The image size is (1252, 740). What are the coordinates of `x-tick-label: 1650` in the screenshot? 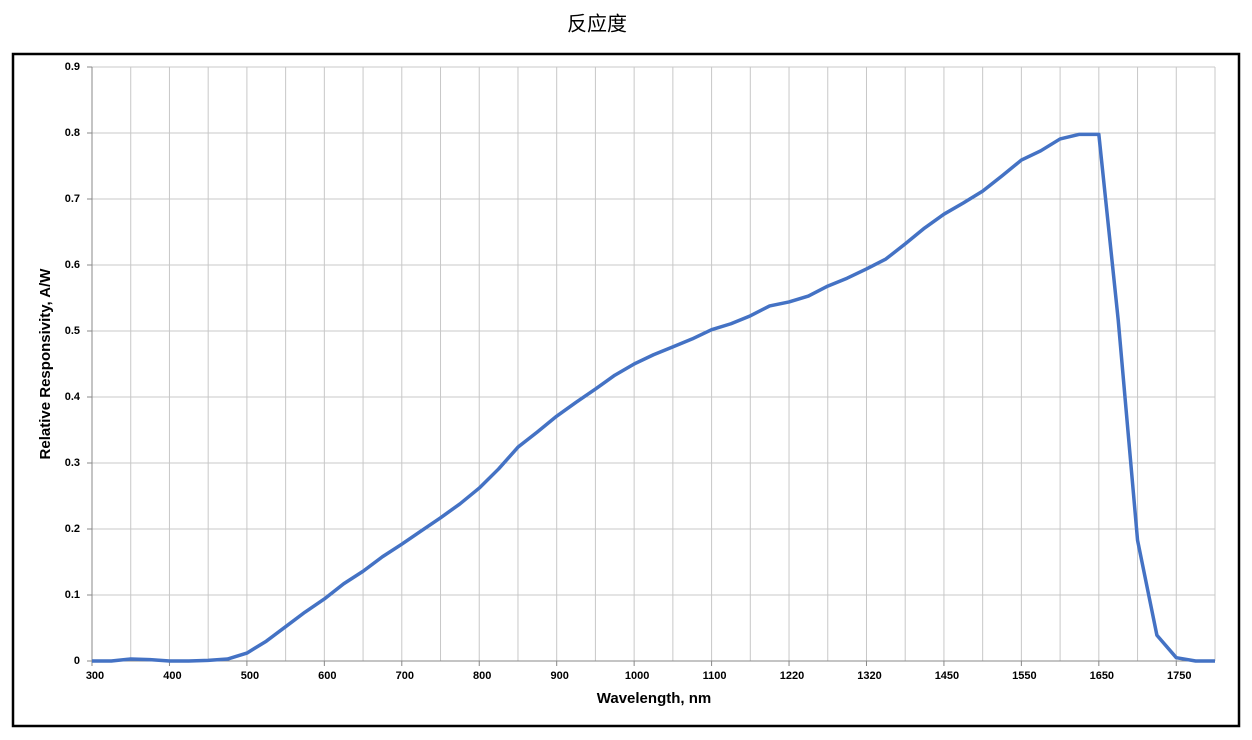 It's located at (1102, 676).